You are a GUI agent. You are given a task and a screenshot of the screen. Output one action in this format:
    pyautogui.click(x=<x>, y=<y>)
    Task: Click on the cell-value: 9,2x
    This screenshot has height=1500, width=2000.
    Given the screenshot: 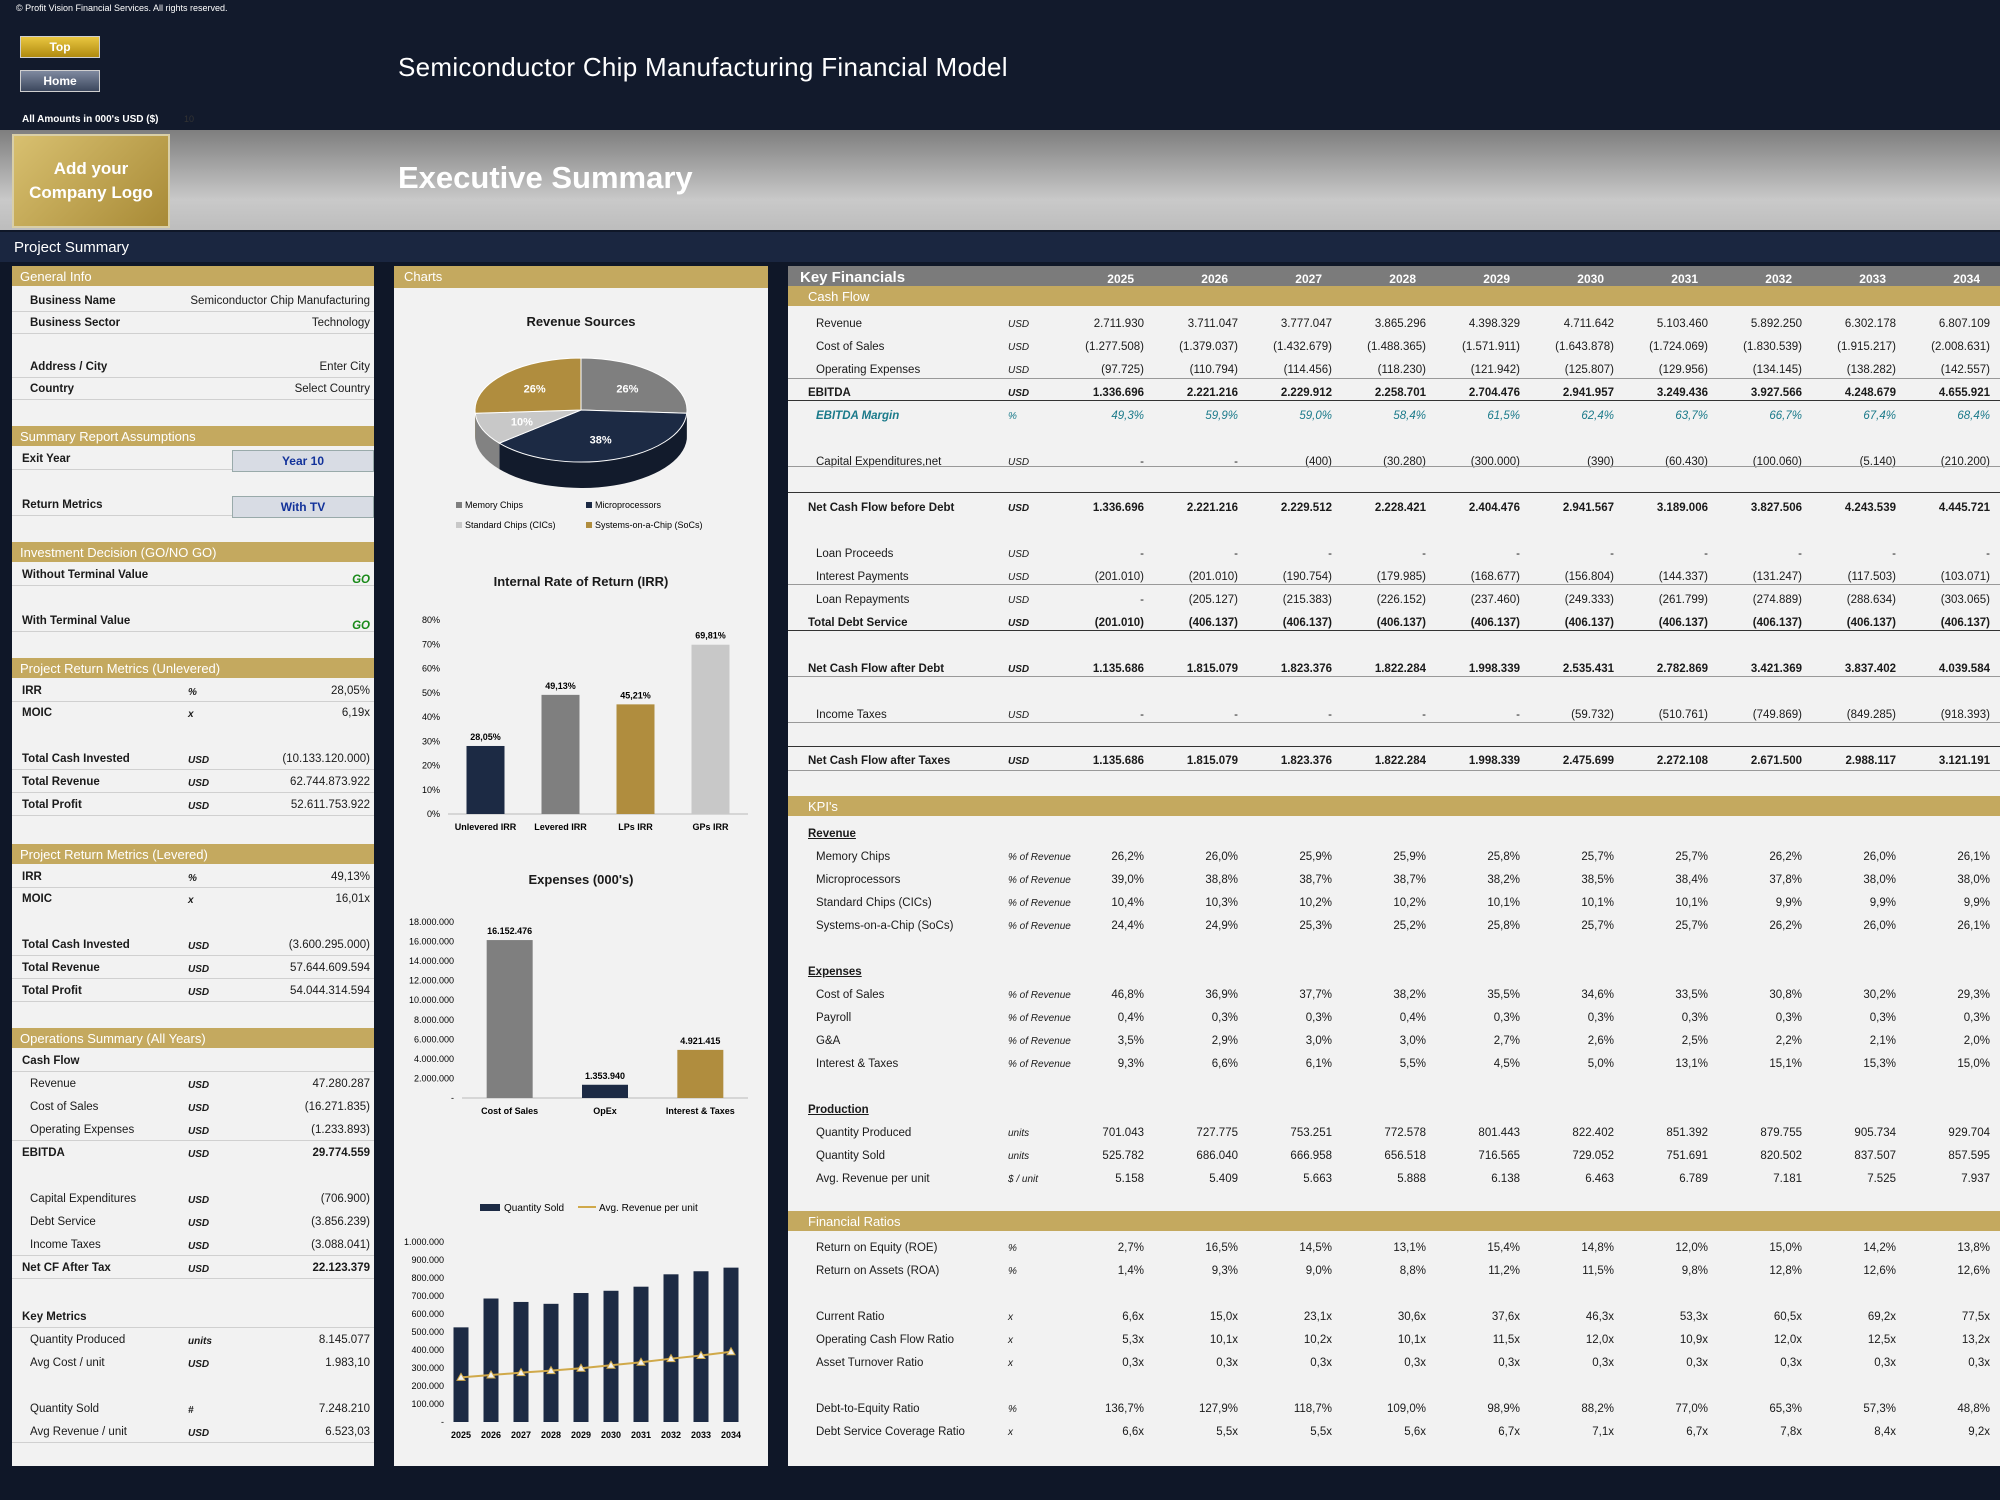 What is the action you would take?
    pyautogui.click(x=1979, y=1432)
    